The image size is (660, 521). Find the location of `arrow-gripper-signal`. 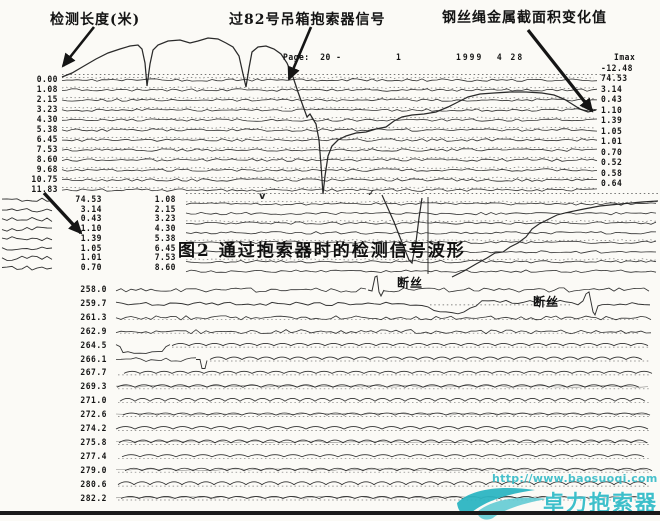

arrow-gripper-signal is located at coordinates (300, 53).